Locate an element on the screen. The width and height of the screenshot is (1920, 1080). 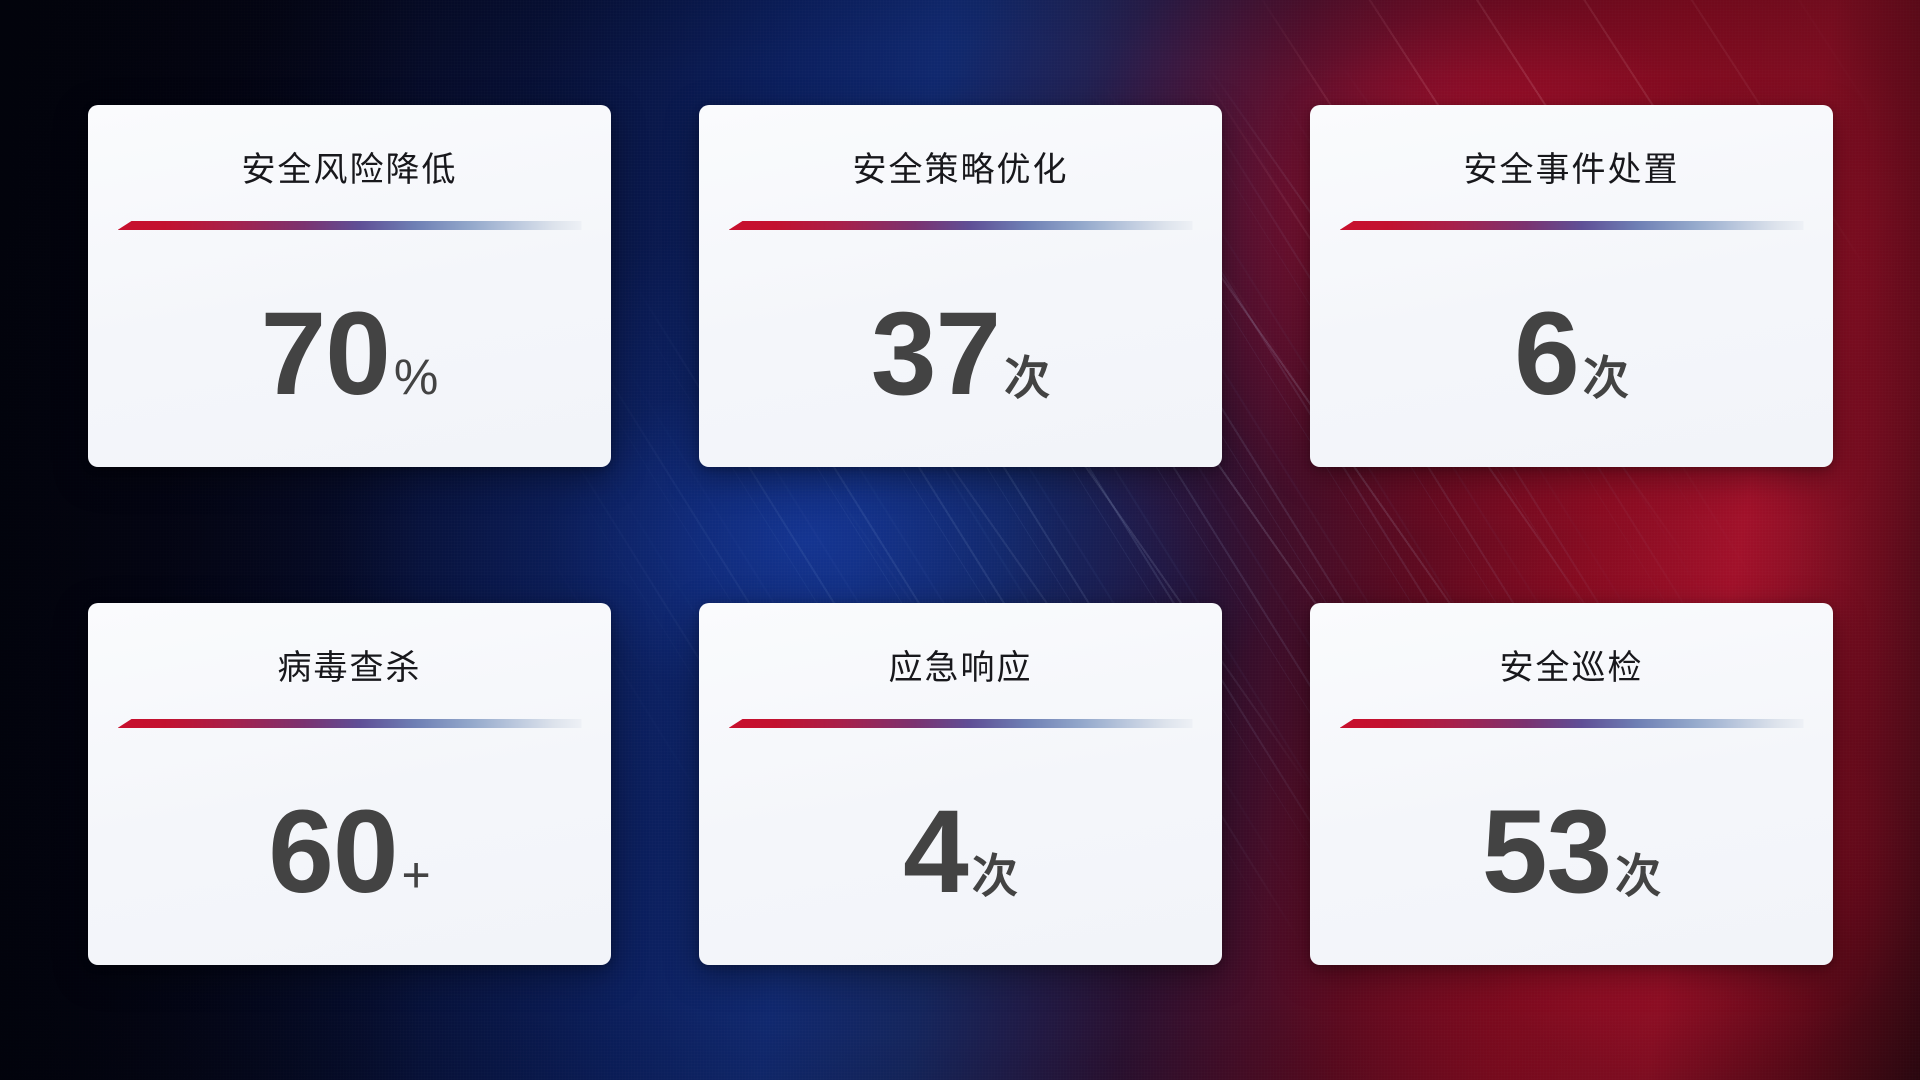
stat-card-value: 6 次 is located at coordinates (1571, 354).